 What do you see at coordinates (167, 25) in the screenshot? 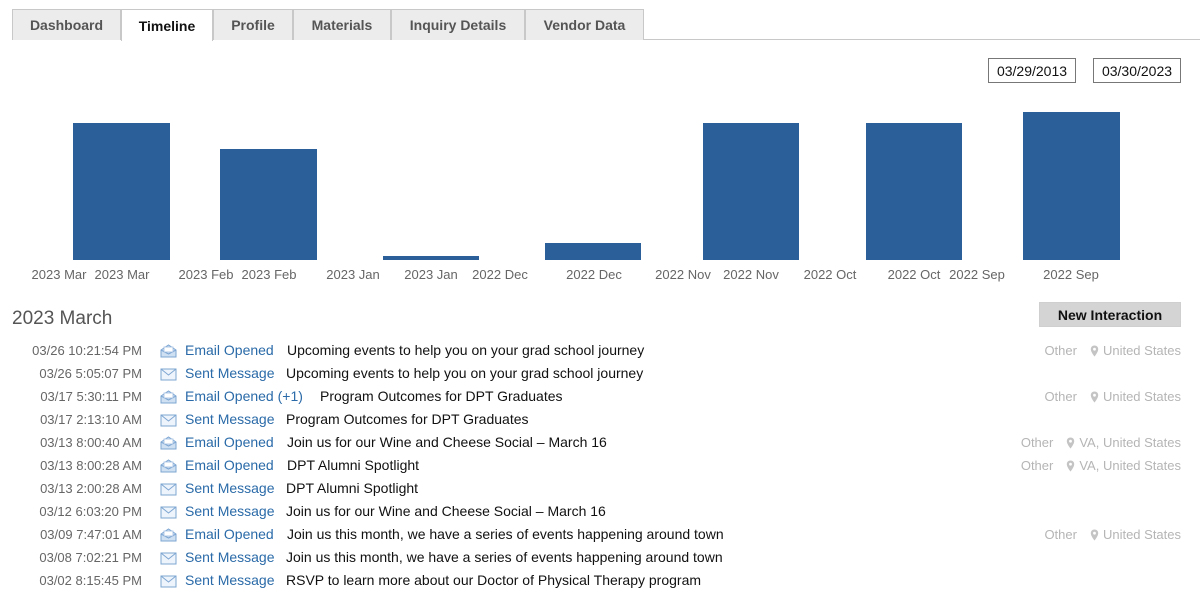
I see `tab-timeline: Timeline` at bounding box center [167, 25].